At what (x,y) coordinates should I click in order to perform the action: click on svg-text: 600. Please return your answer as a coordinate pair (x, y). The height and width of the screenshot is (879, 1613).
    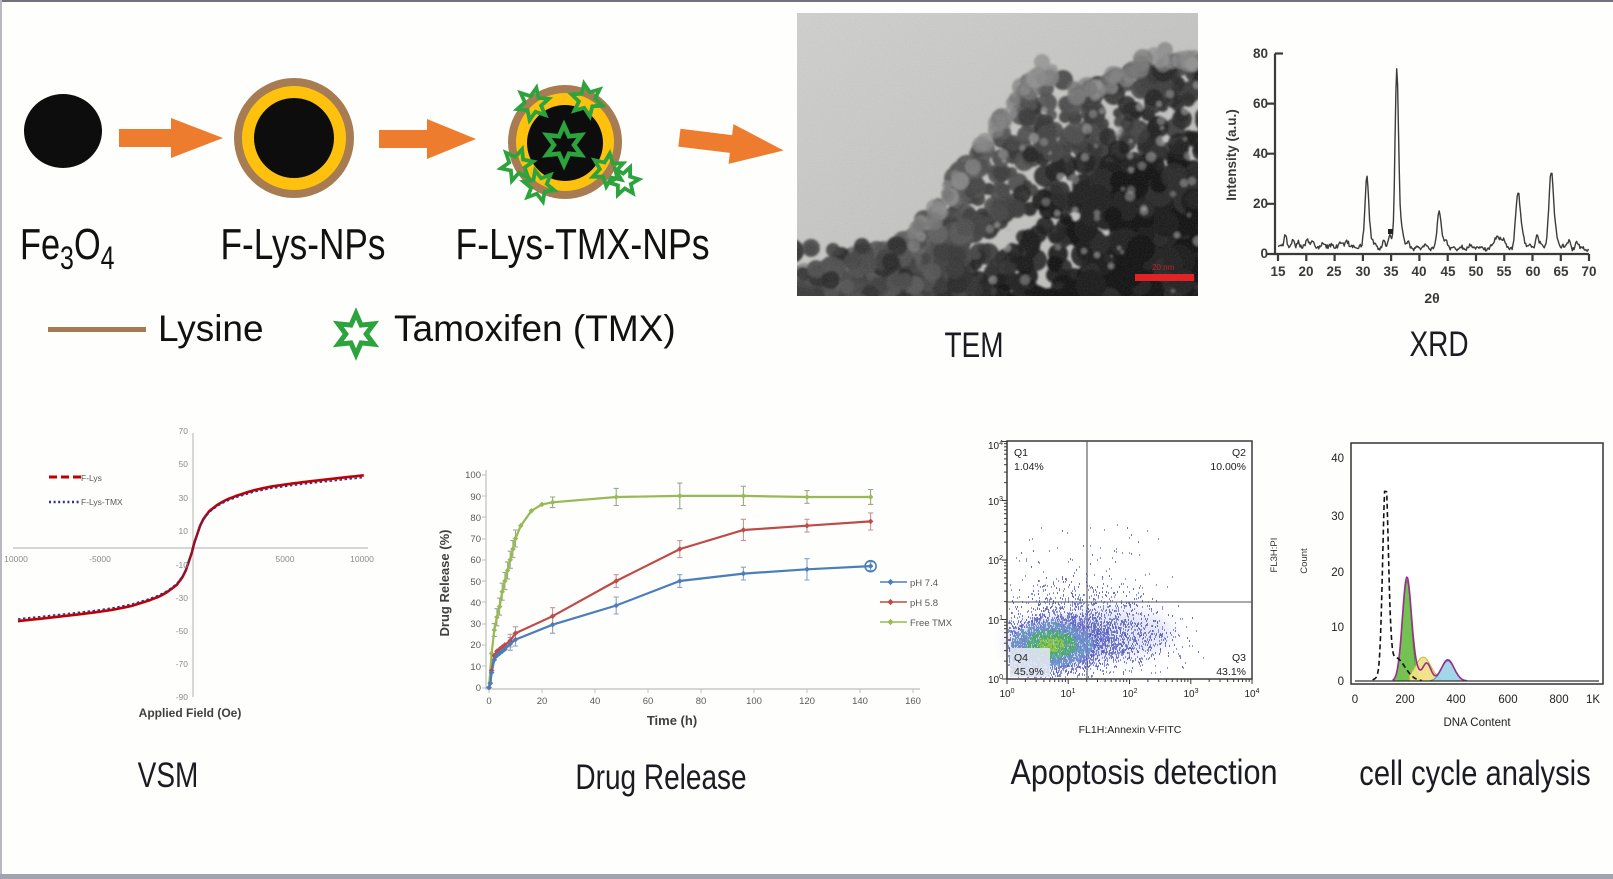
    Looking at the image, I should click on (1507, 700).